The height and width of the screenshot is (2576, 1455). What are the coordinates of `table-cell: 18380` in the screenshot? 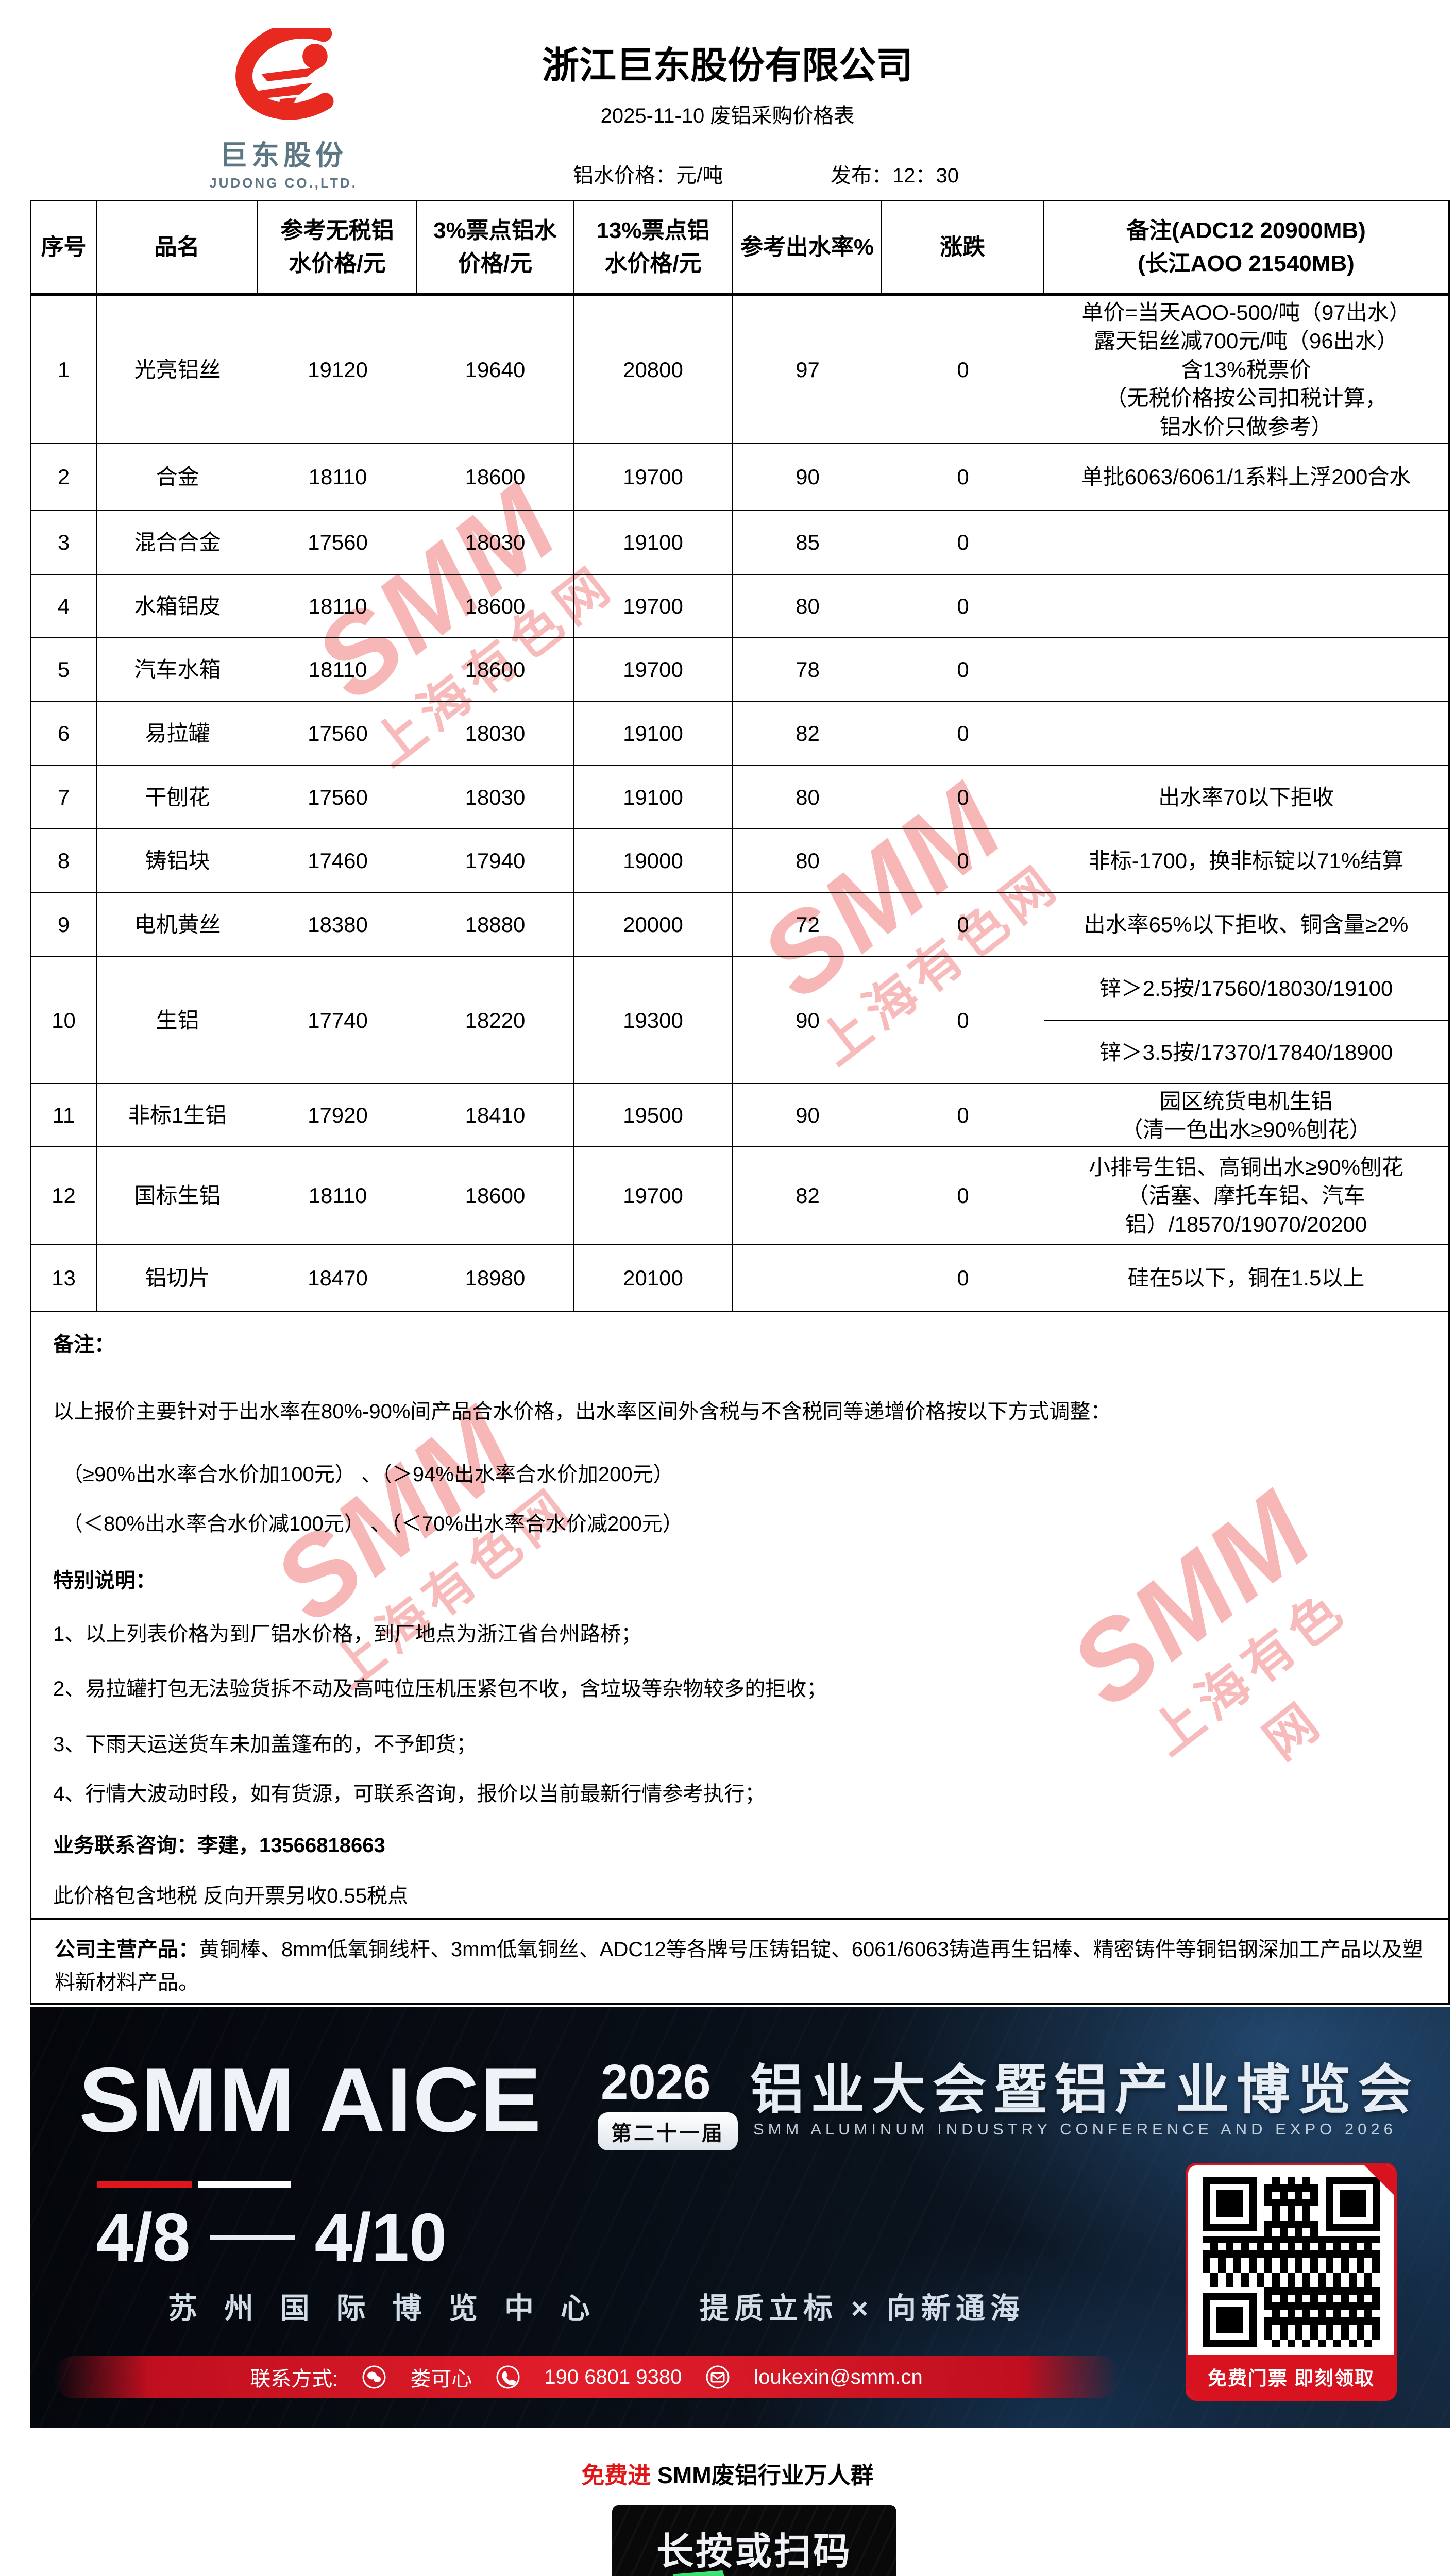 It's located at (337, 925).